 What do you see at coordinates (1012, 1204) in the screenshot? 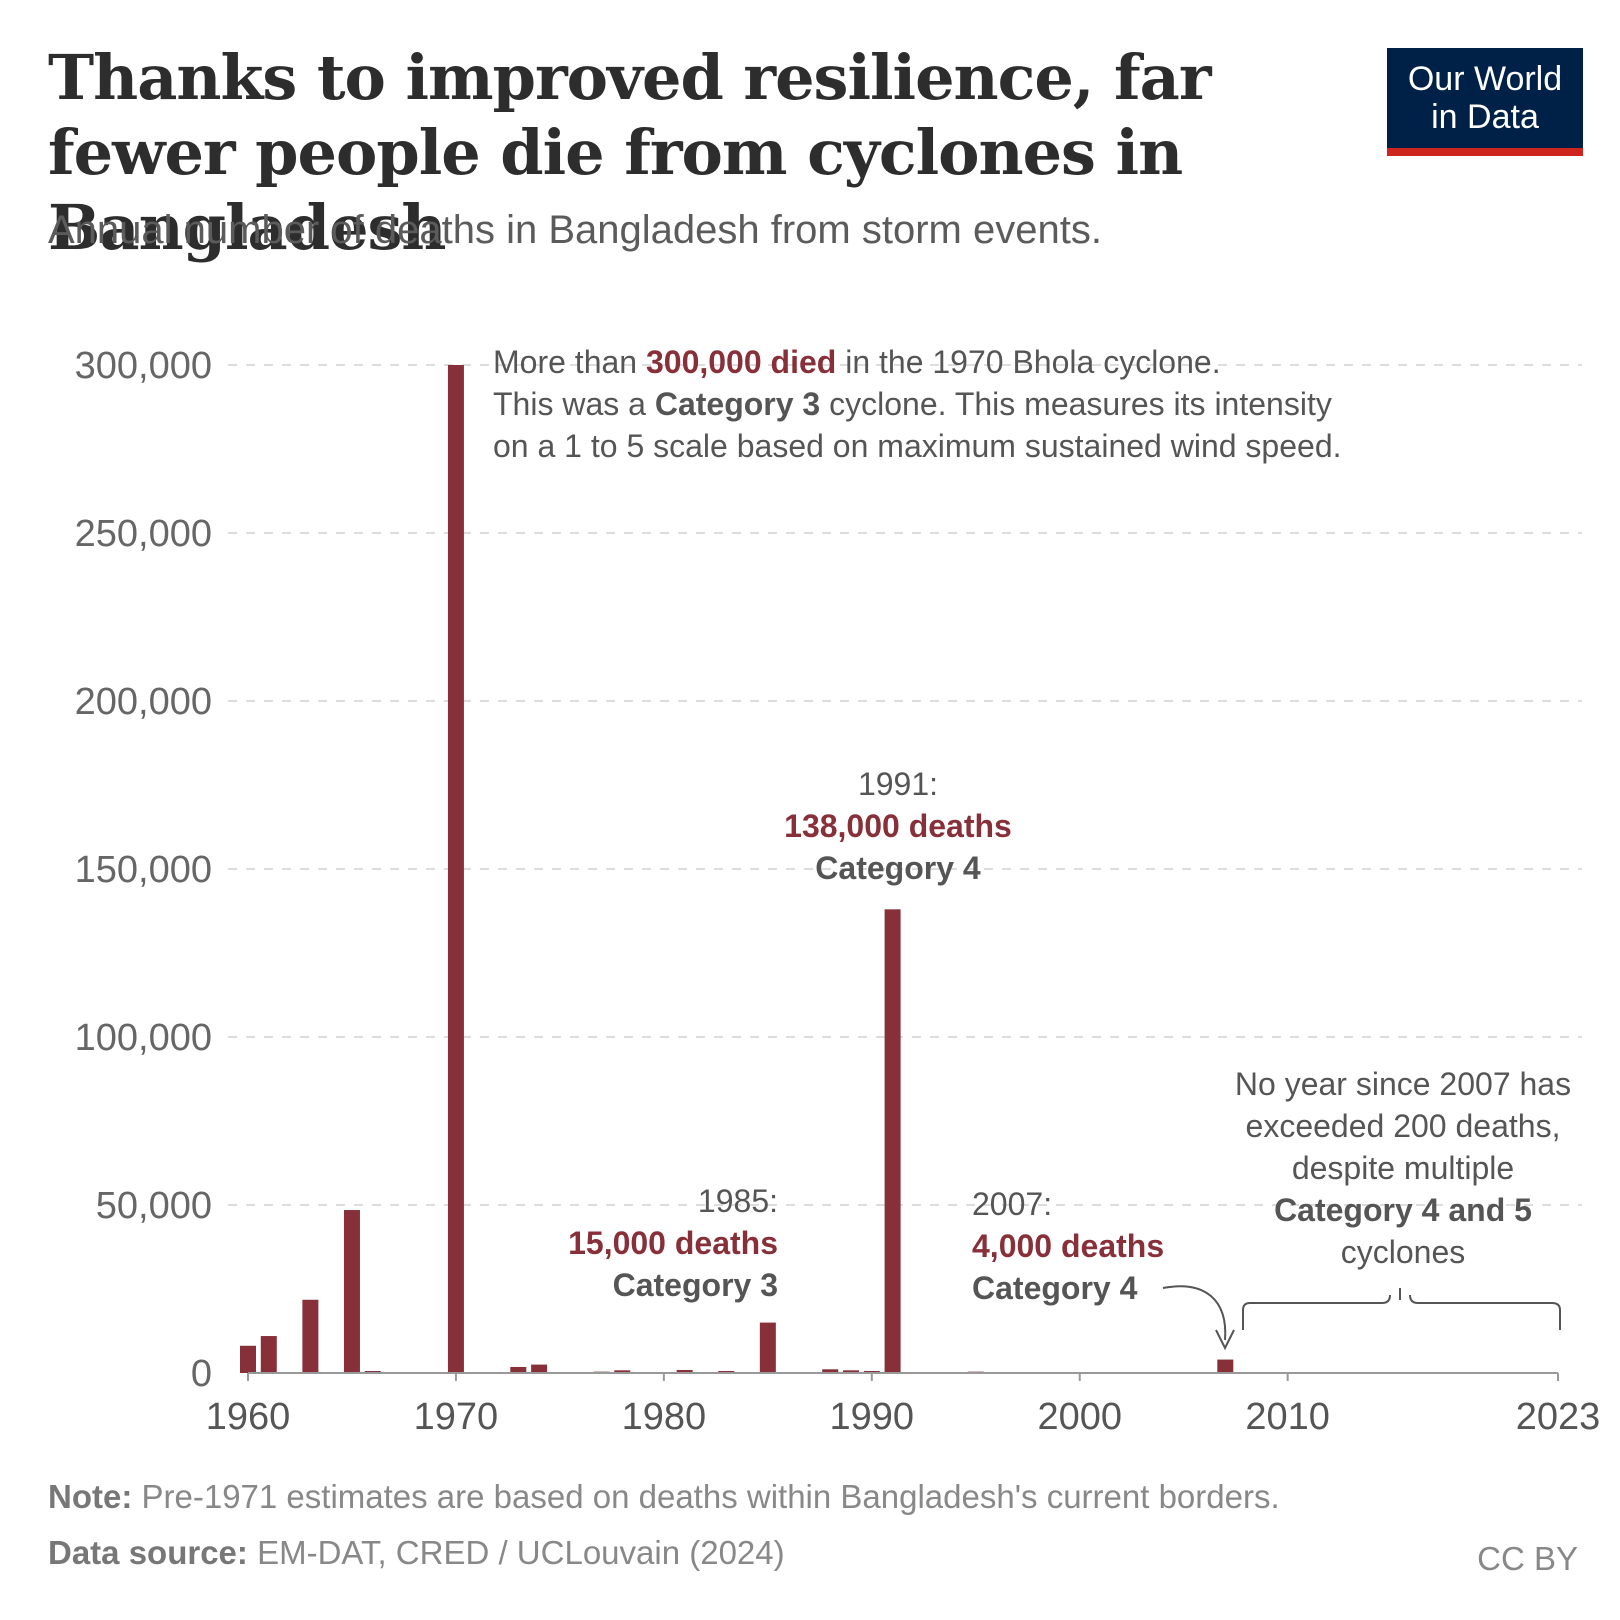
I see `annotation-2007-year: 2007:` at bounding box center [1012, 1204].